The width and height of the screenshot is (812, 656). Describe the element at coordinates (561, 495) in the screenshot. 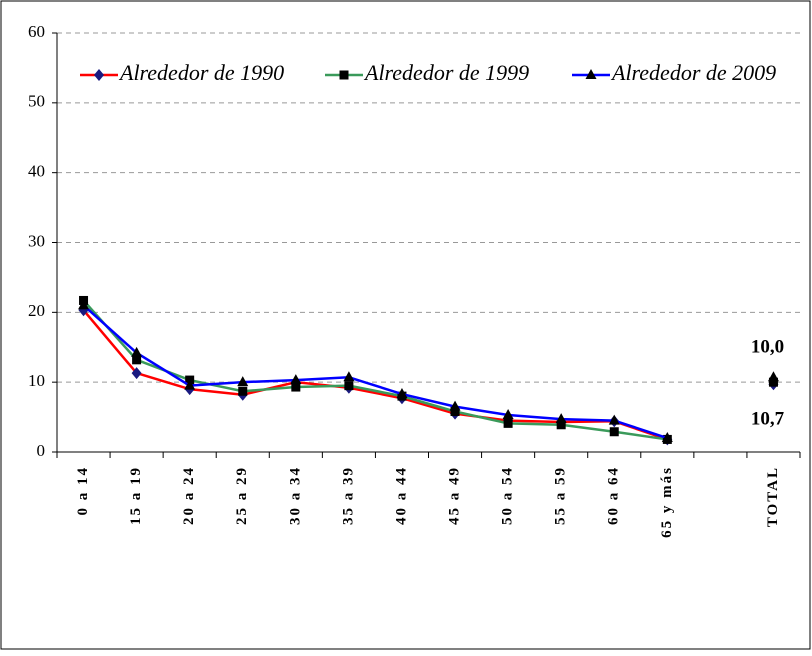

I see `x-tick-label: 55 a 59` at that location.